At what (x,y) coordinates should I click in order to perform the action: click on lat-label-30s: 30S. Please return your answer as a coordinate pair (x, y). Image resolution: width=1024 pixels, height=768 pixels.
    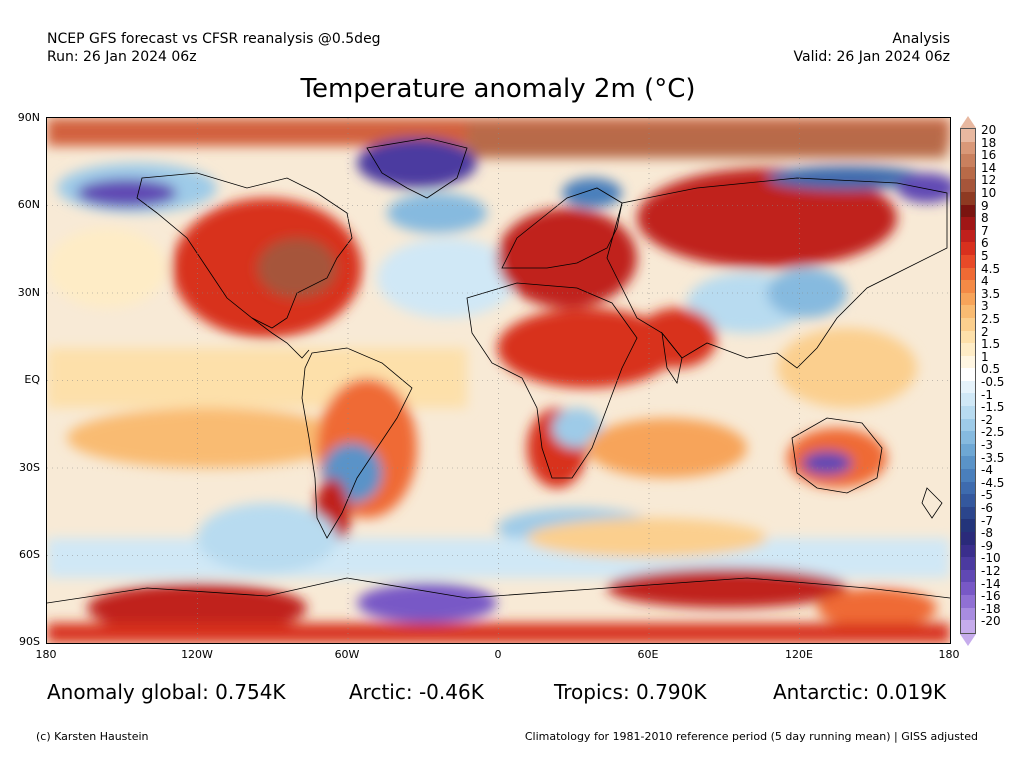
    Looking at the image, I should click on (29, 467).